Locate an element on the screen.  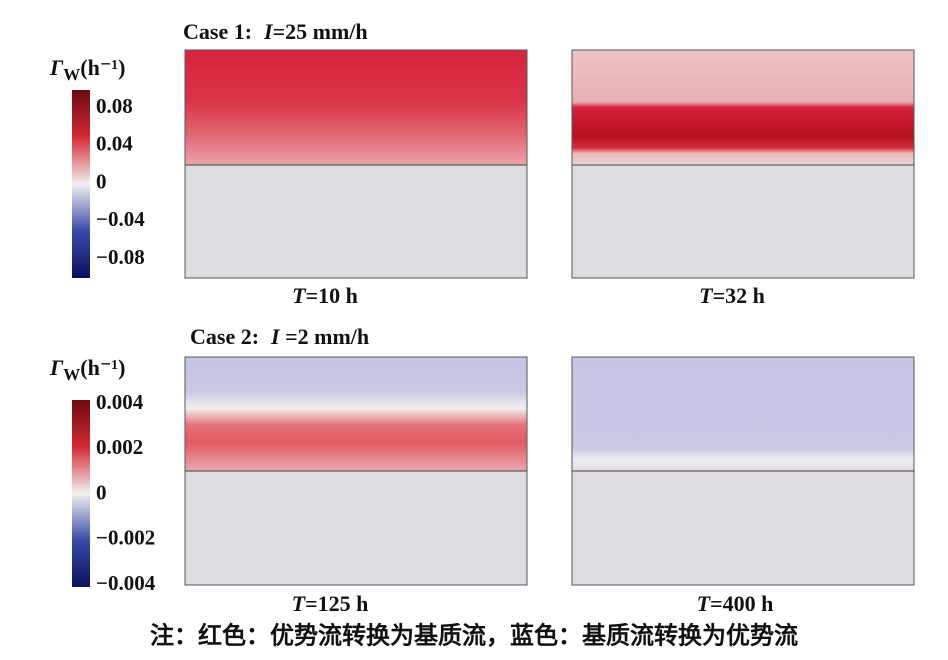
colorbar-tick-label: −0.004 is located at coordinates (126, 583).